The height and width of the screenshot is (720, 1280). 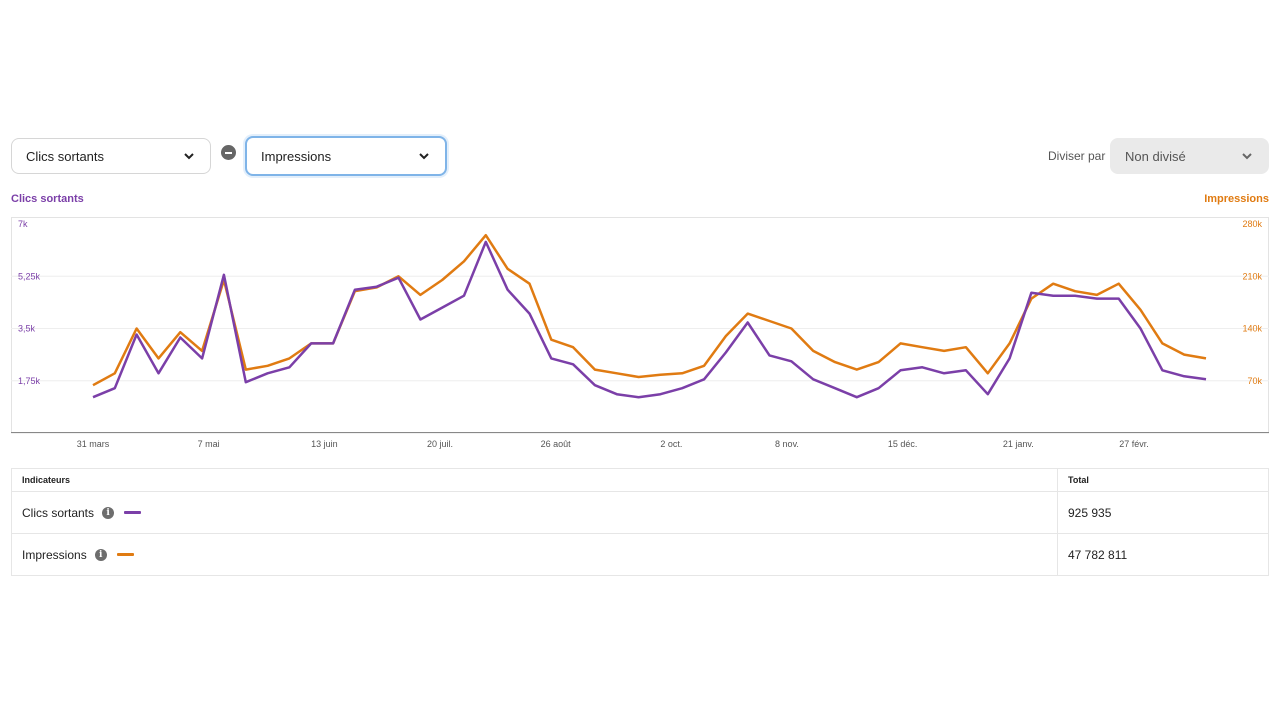 What do you see at coordinates (111, 156) in the screenshot?
I see `metric-select-primary: Clics sortants` at bounding box center [111, 156].